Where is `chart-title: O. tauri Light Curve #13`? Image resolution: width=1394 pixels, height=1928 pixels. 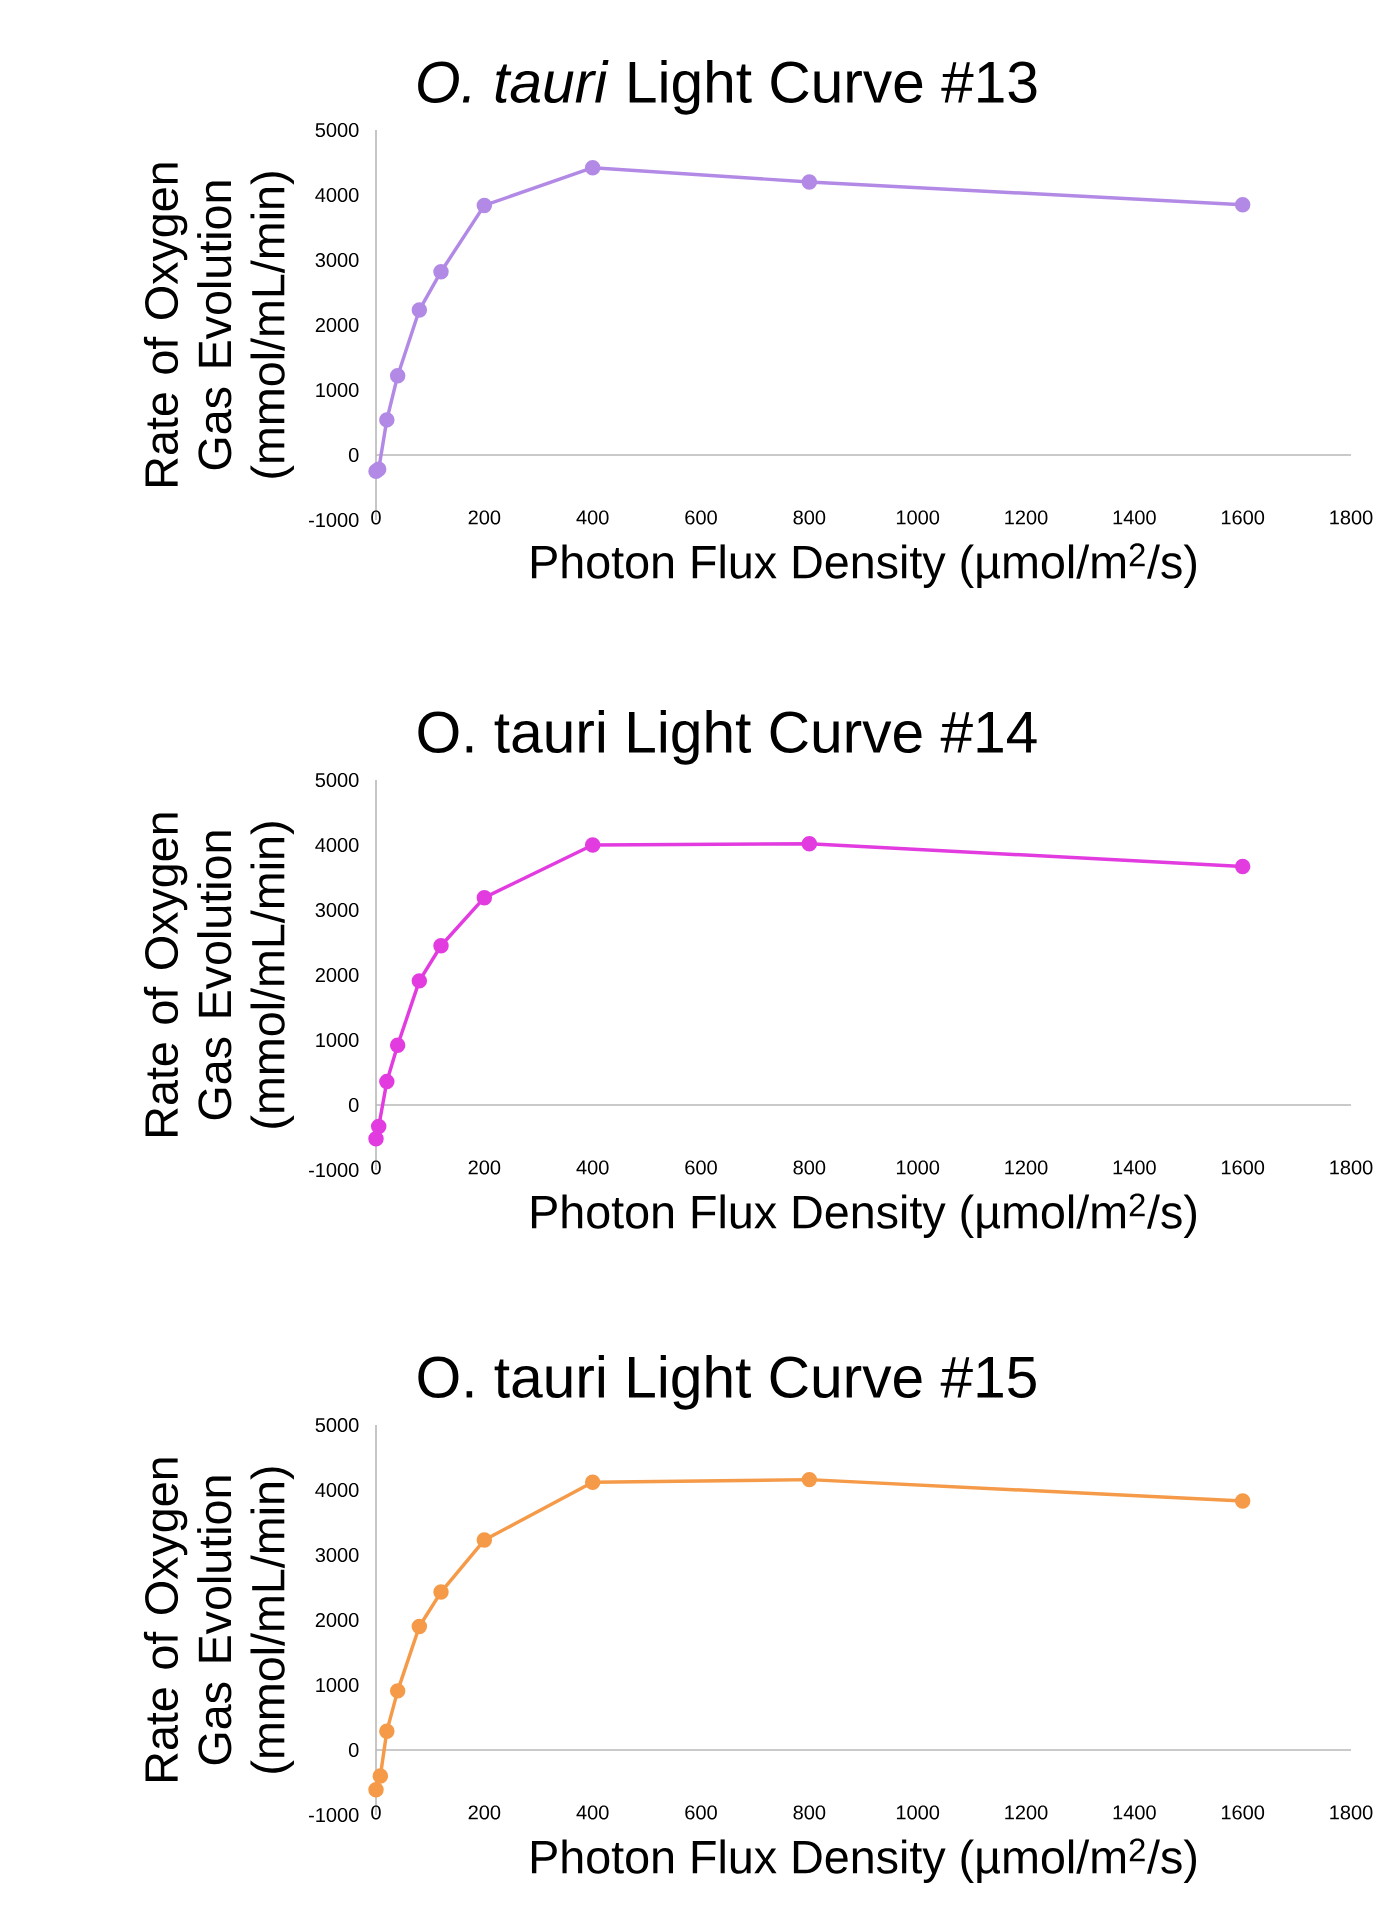 chart-title: O. tauri Light Curve #13 is located at coordinates (727, 87).